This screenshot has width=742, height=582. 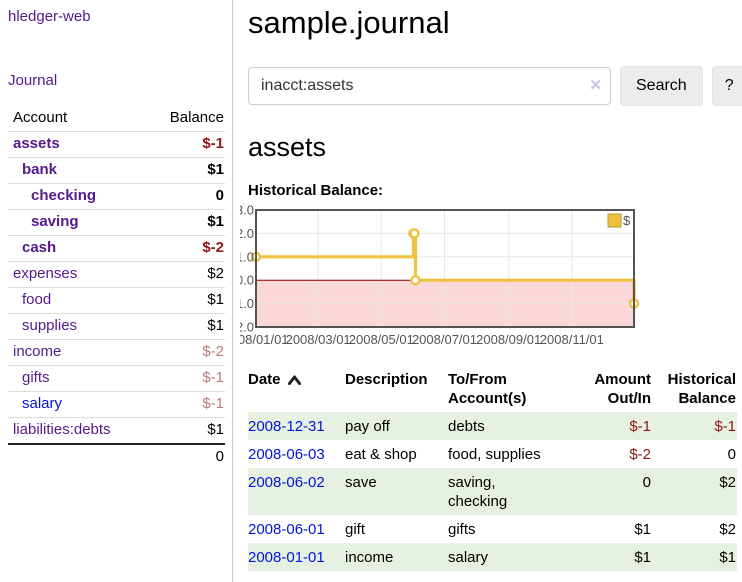 What do you see at coordinates (316, 190) in the screenshot?
I see `chart-label: Historical Balance:` at bounding box center [316, 190].